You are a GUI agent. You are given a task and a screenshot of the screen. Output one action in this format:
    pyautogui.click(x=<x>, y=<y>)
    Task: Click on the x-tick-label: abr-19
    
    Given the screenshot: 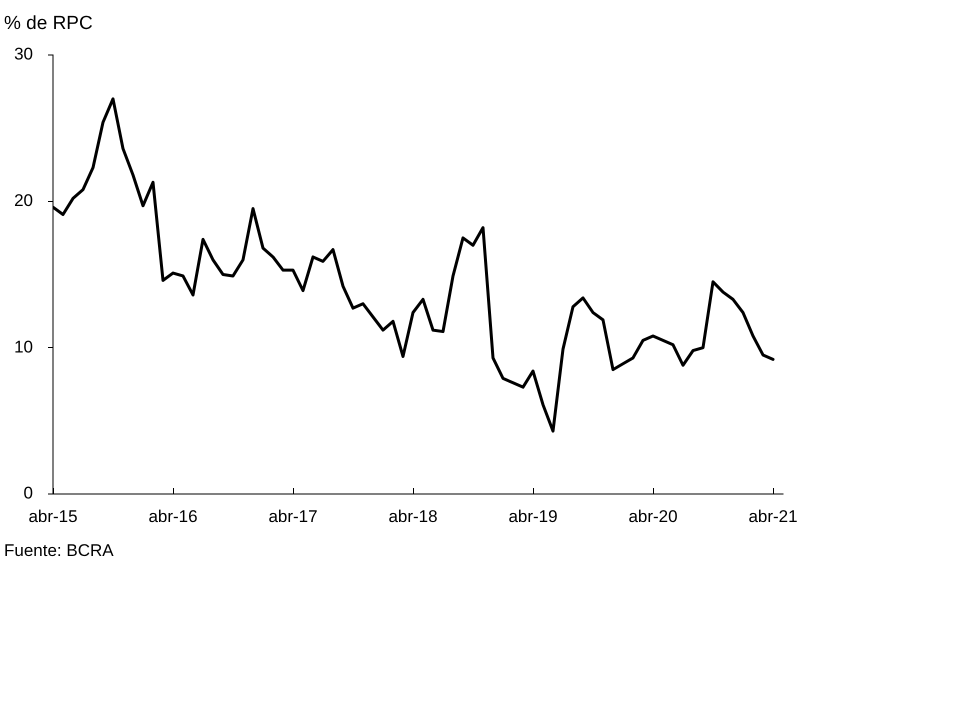 What is the action you would take?
    pyautogui.click(x=533, y=516)
    